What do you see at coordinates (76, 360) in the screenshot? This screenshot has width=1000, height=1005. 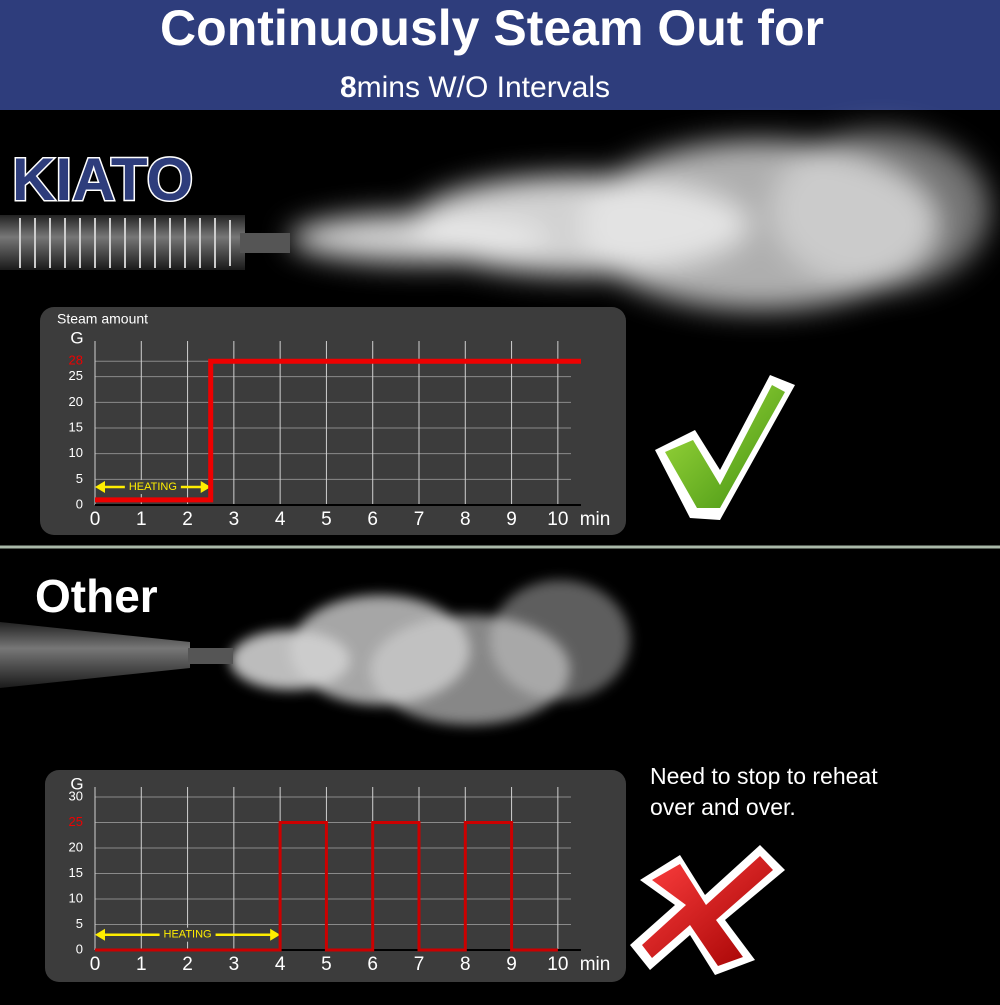 I see `y-tick-label: 28` at bounding box center [76, 360].